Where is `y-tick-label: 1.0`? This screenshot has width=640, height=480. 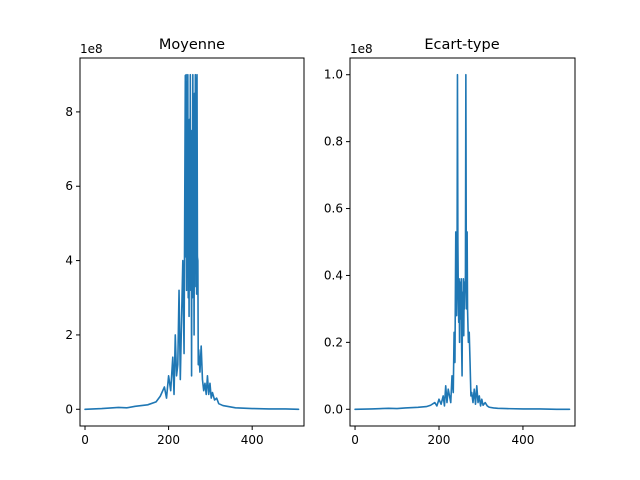 y-tick-label: 1.0 is located at coordinates (333, 75).